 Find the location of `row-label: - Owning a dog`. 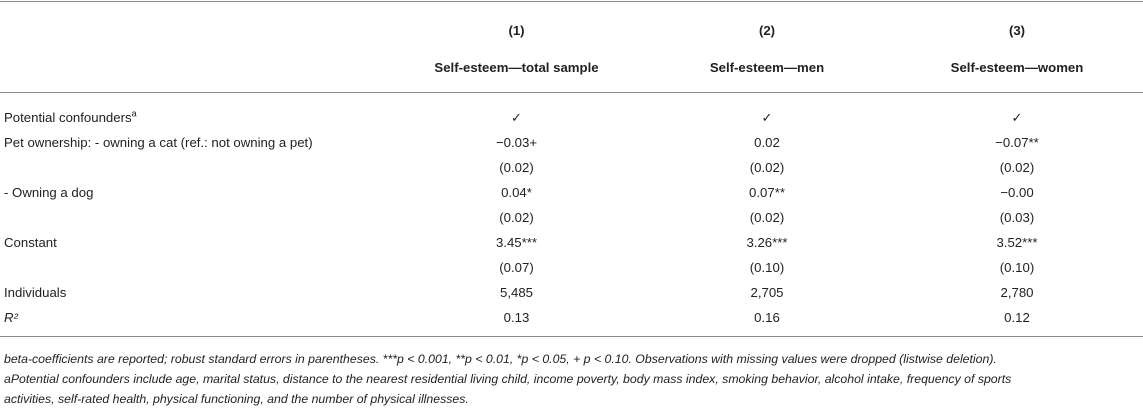

row-label: - Owning a dog is located at coordinates (49, 192).